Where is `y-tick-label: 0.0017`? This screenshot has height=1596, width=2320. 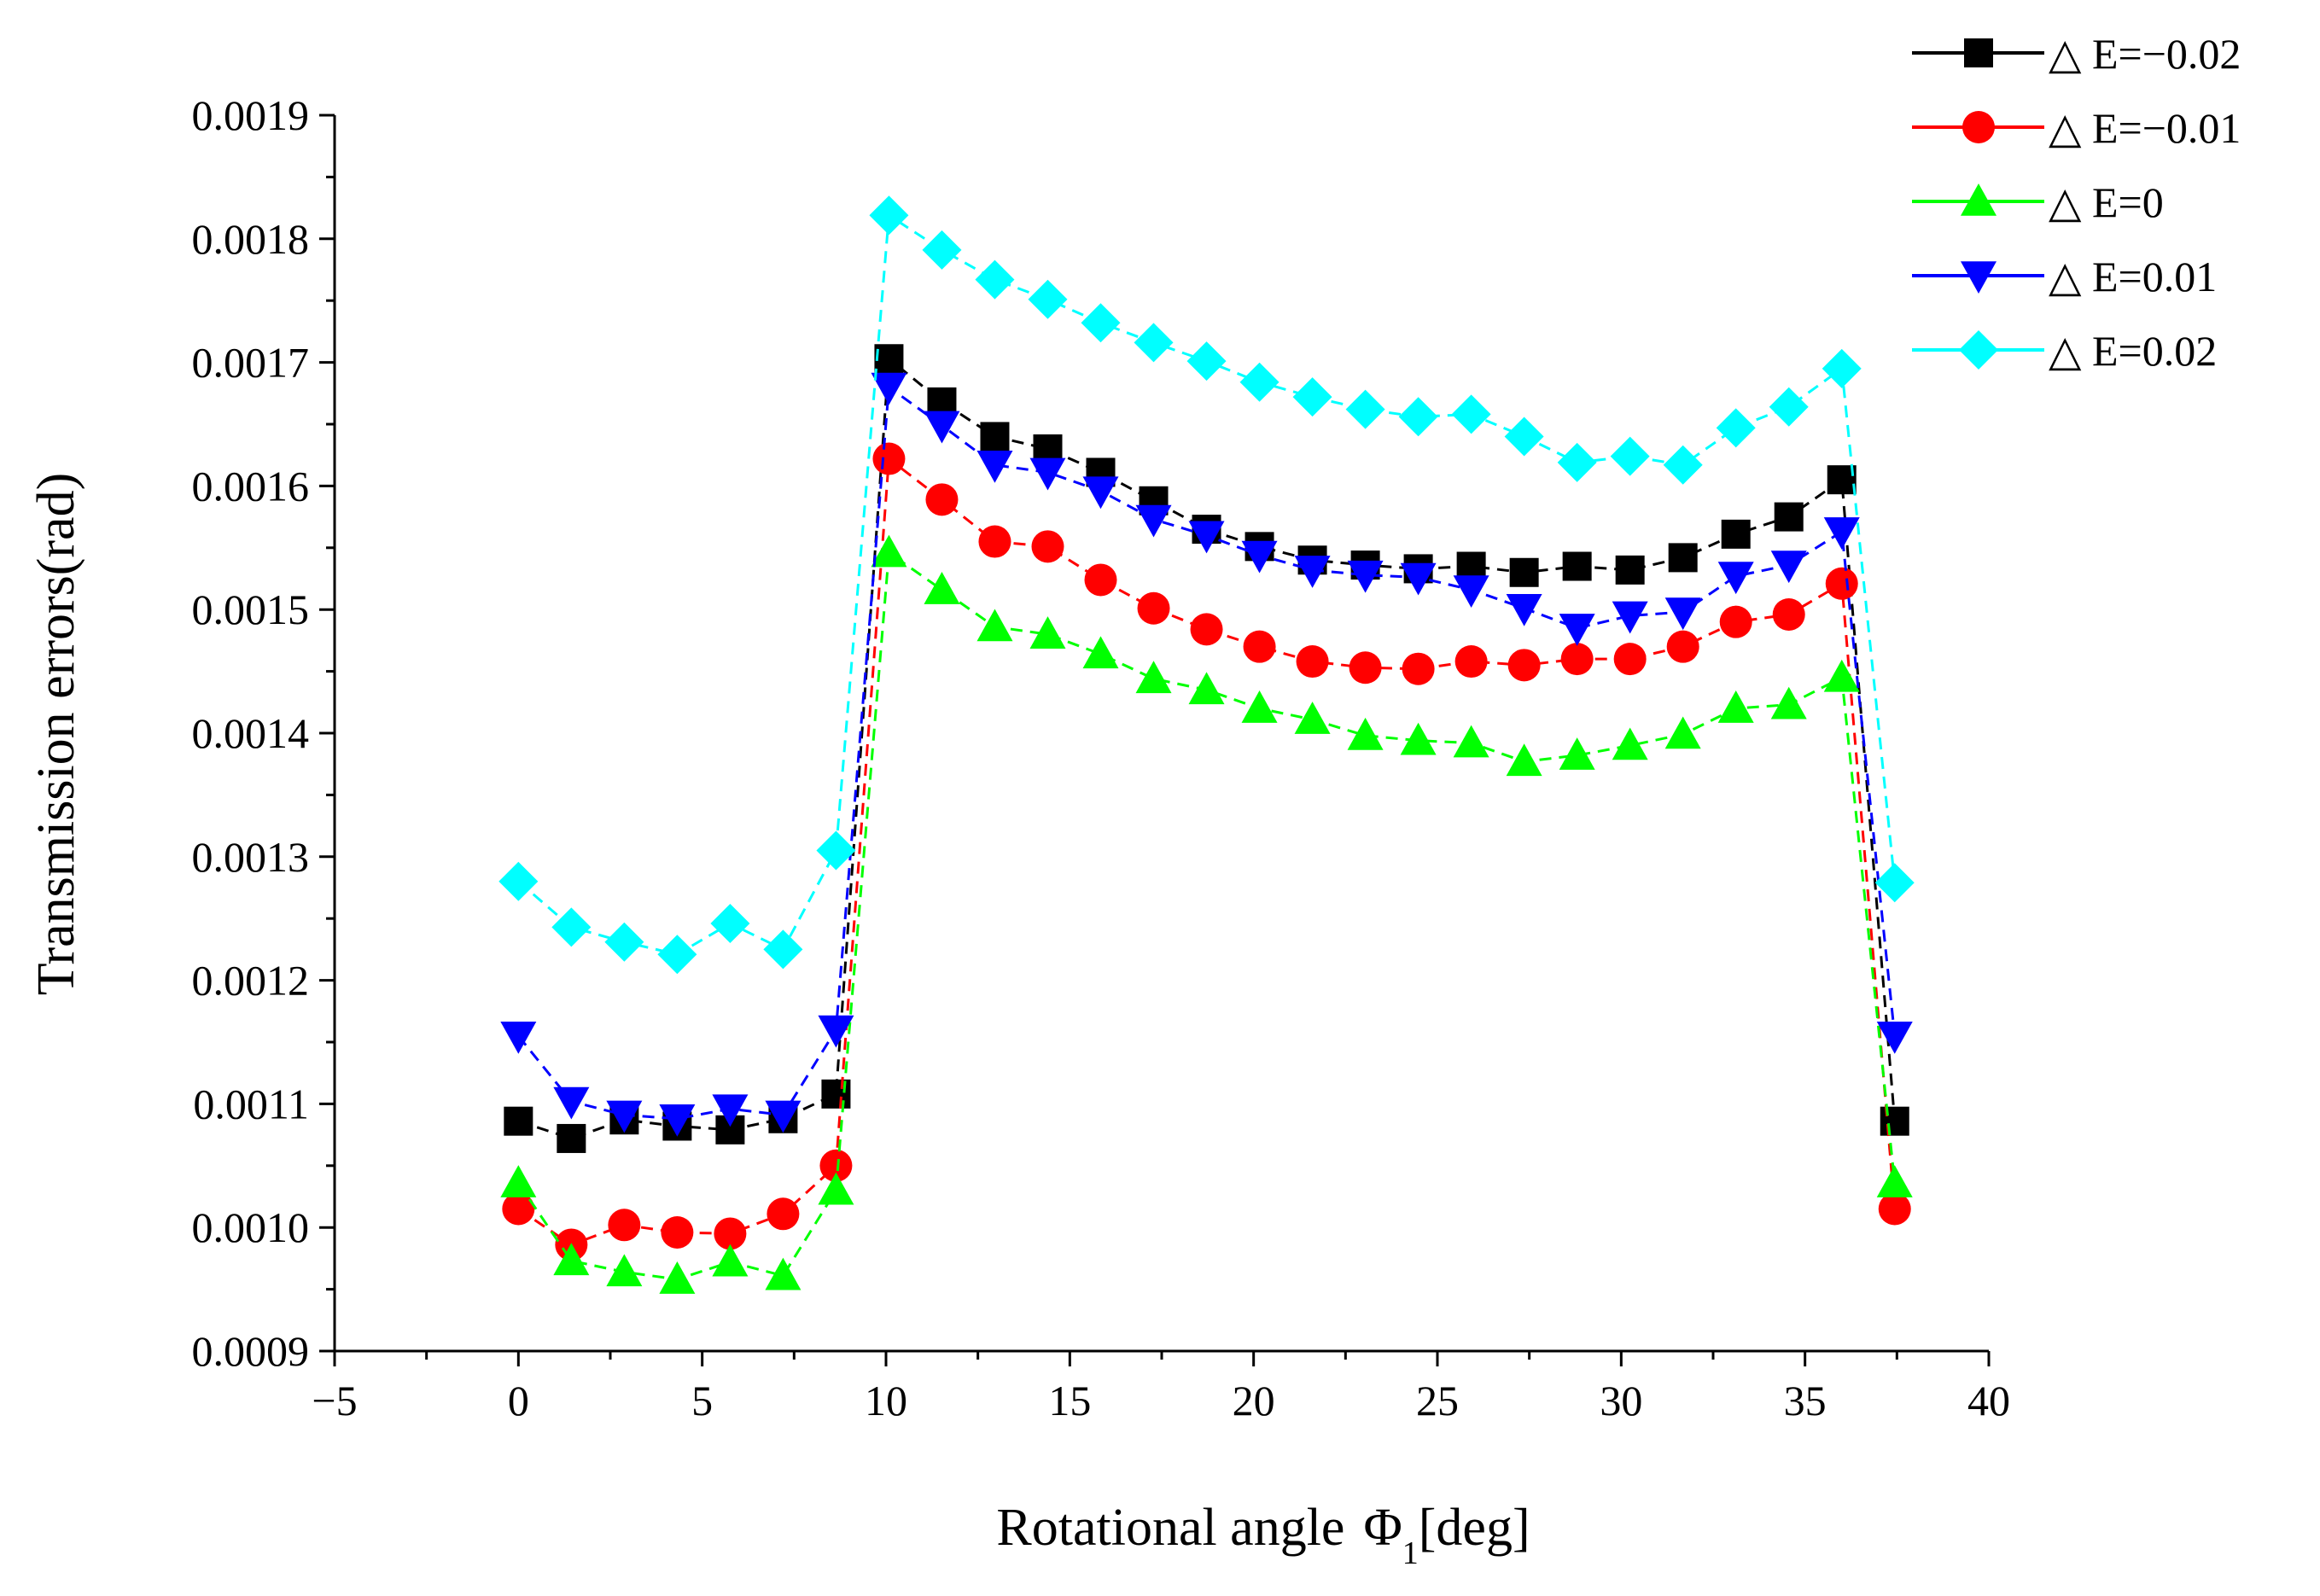
y-tick-label: 0.0017 is located at coordinates (251, 363).